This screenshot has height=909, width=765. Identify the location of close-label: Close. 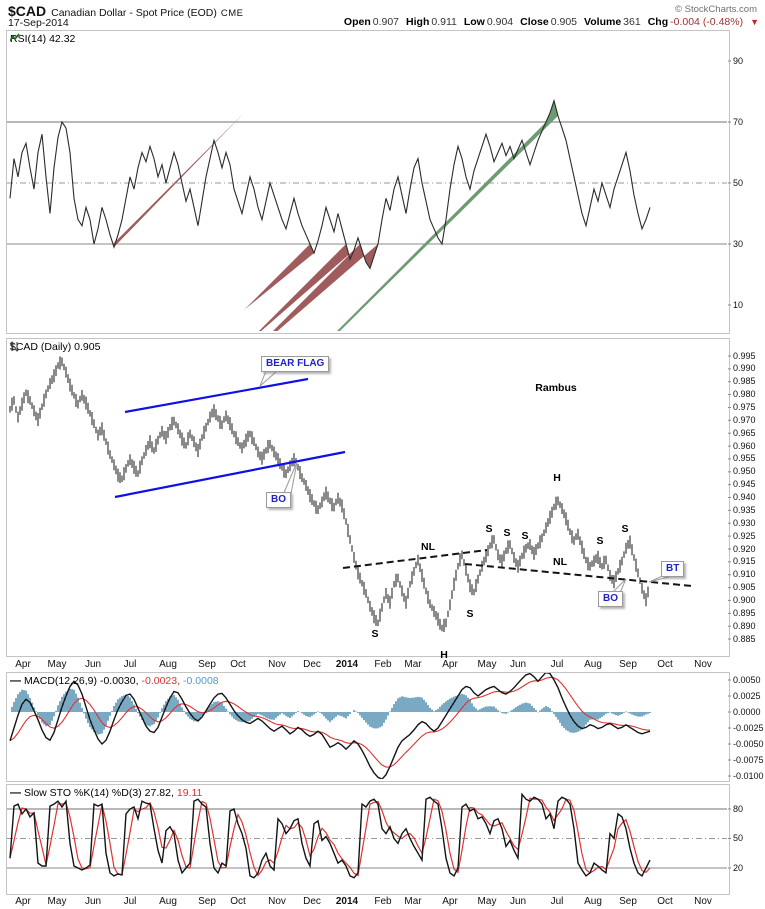
(534, 22).